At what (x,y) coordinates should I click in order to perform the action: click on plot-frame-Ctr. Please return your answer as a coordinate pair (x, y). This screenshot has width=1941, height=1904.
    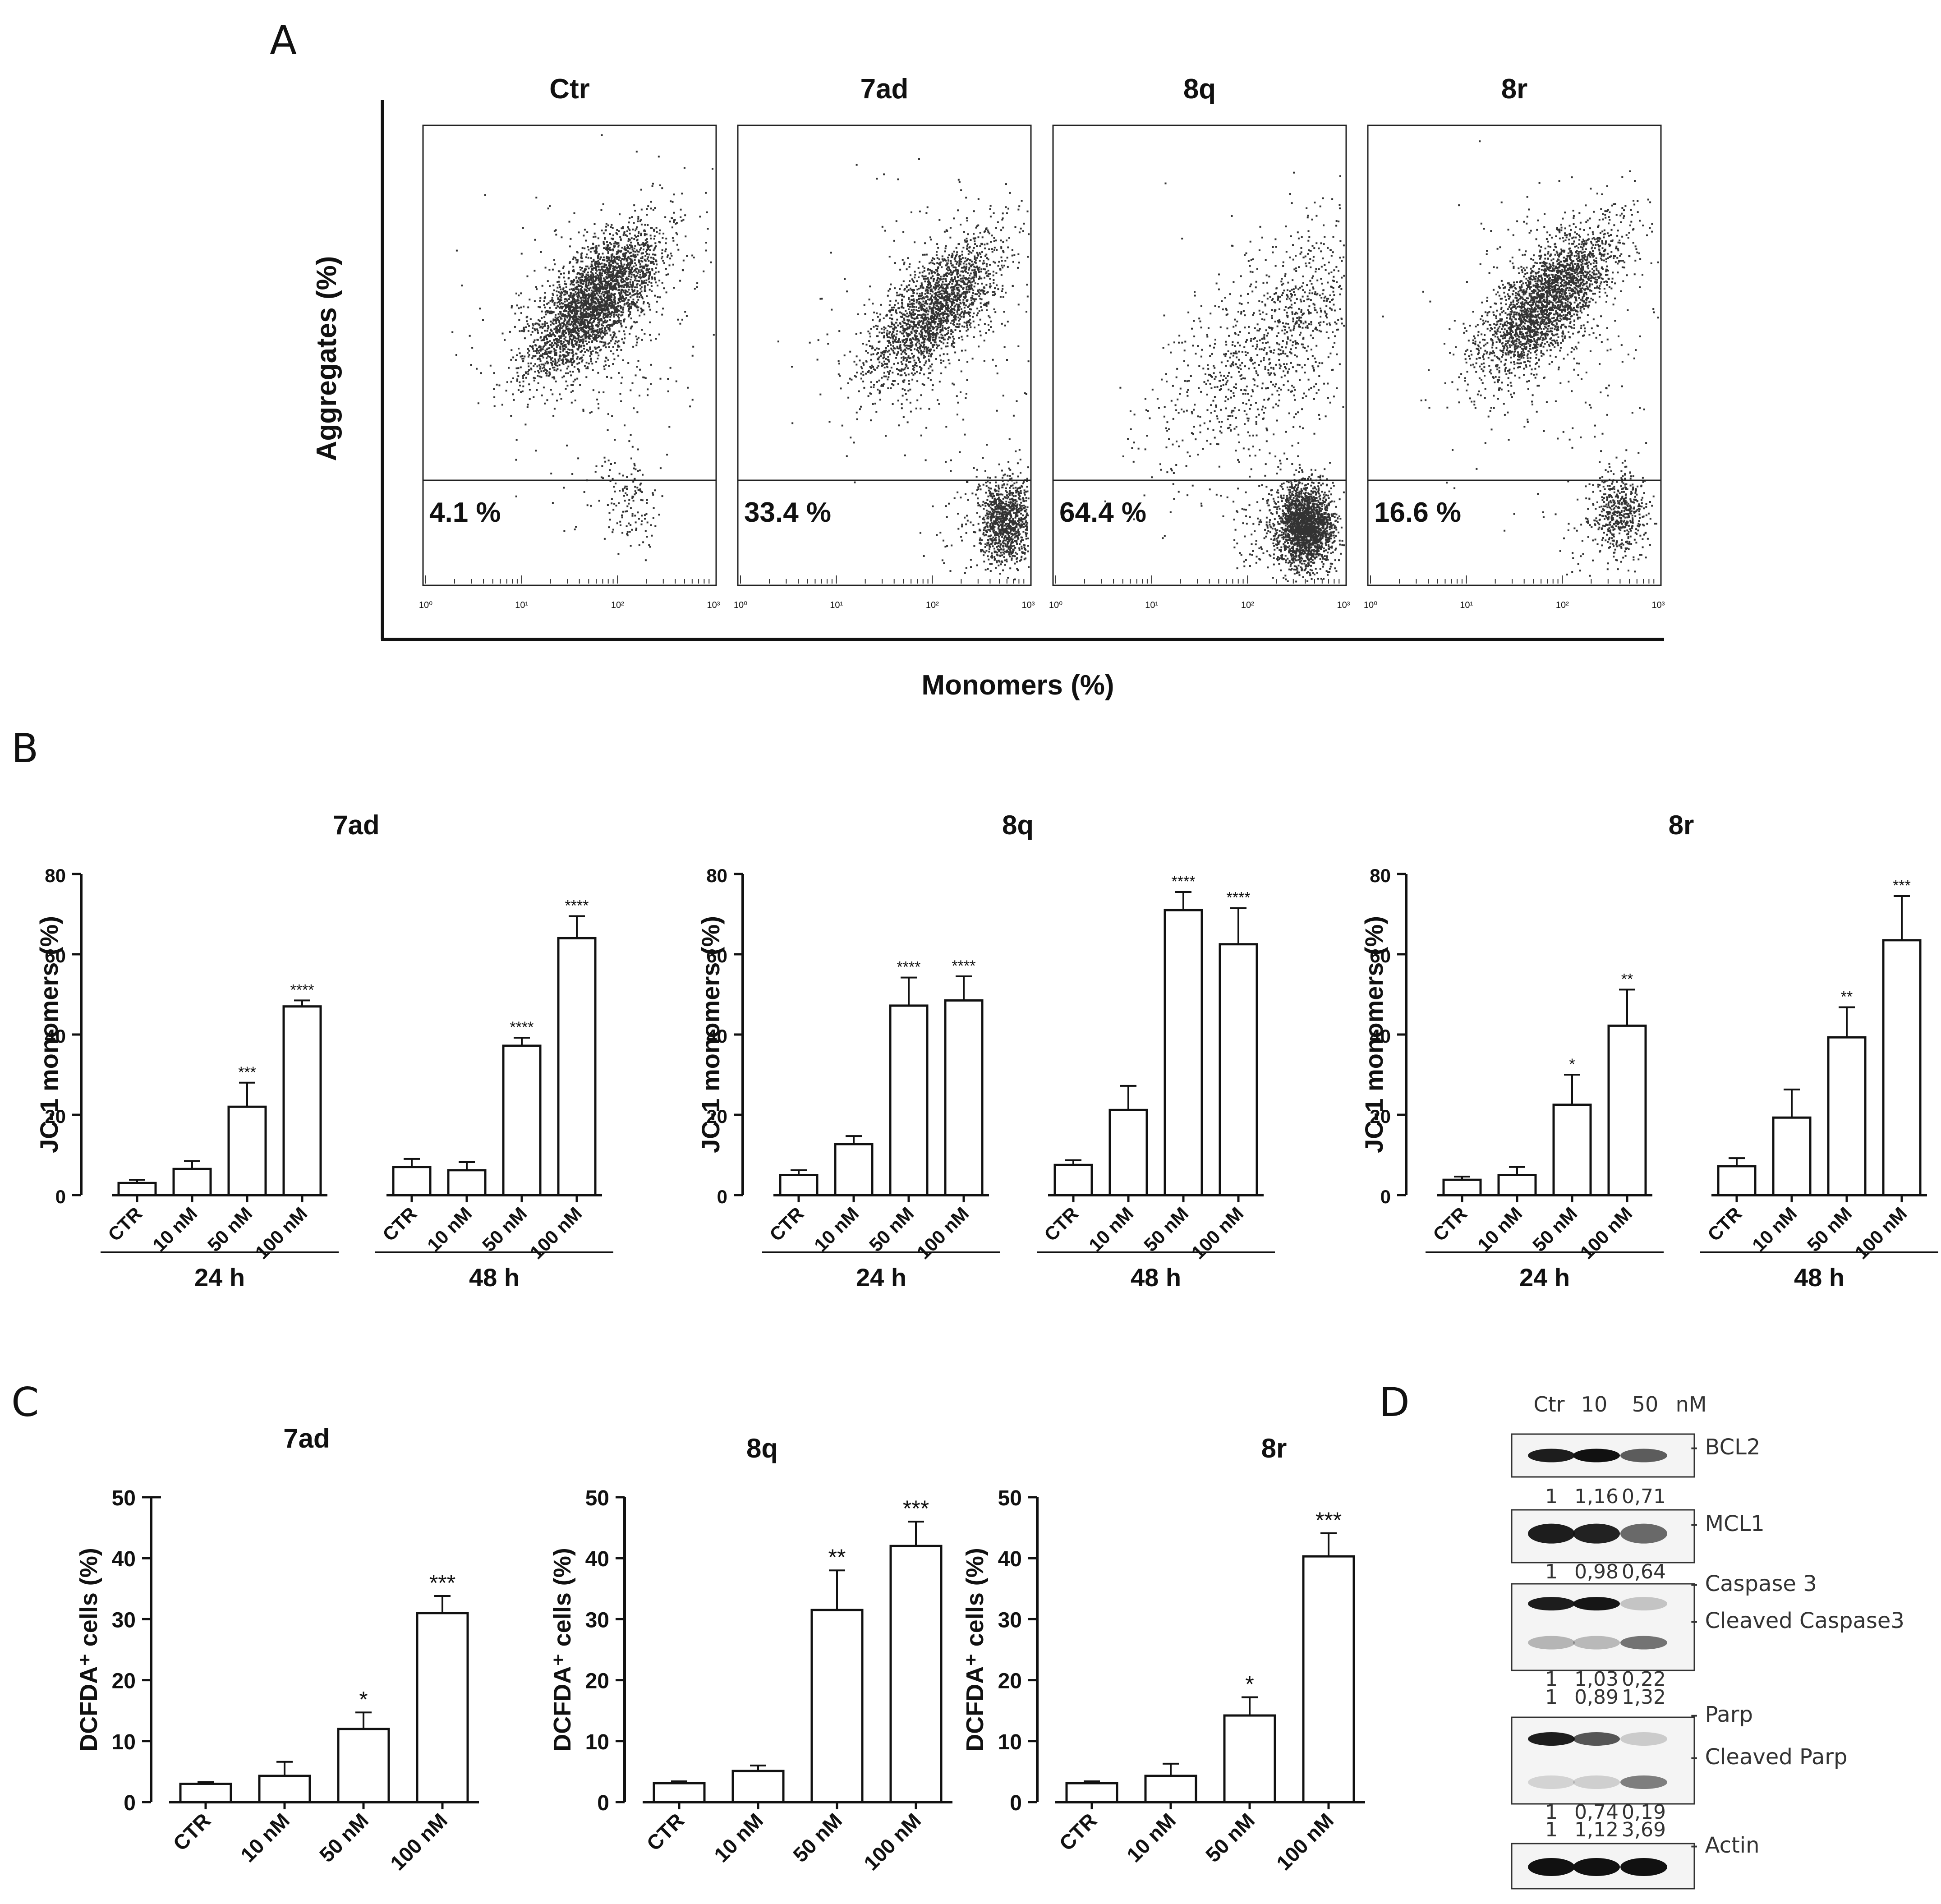
    Looking at the image, I should click on (569, 355).